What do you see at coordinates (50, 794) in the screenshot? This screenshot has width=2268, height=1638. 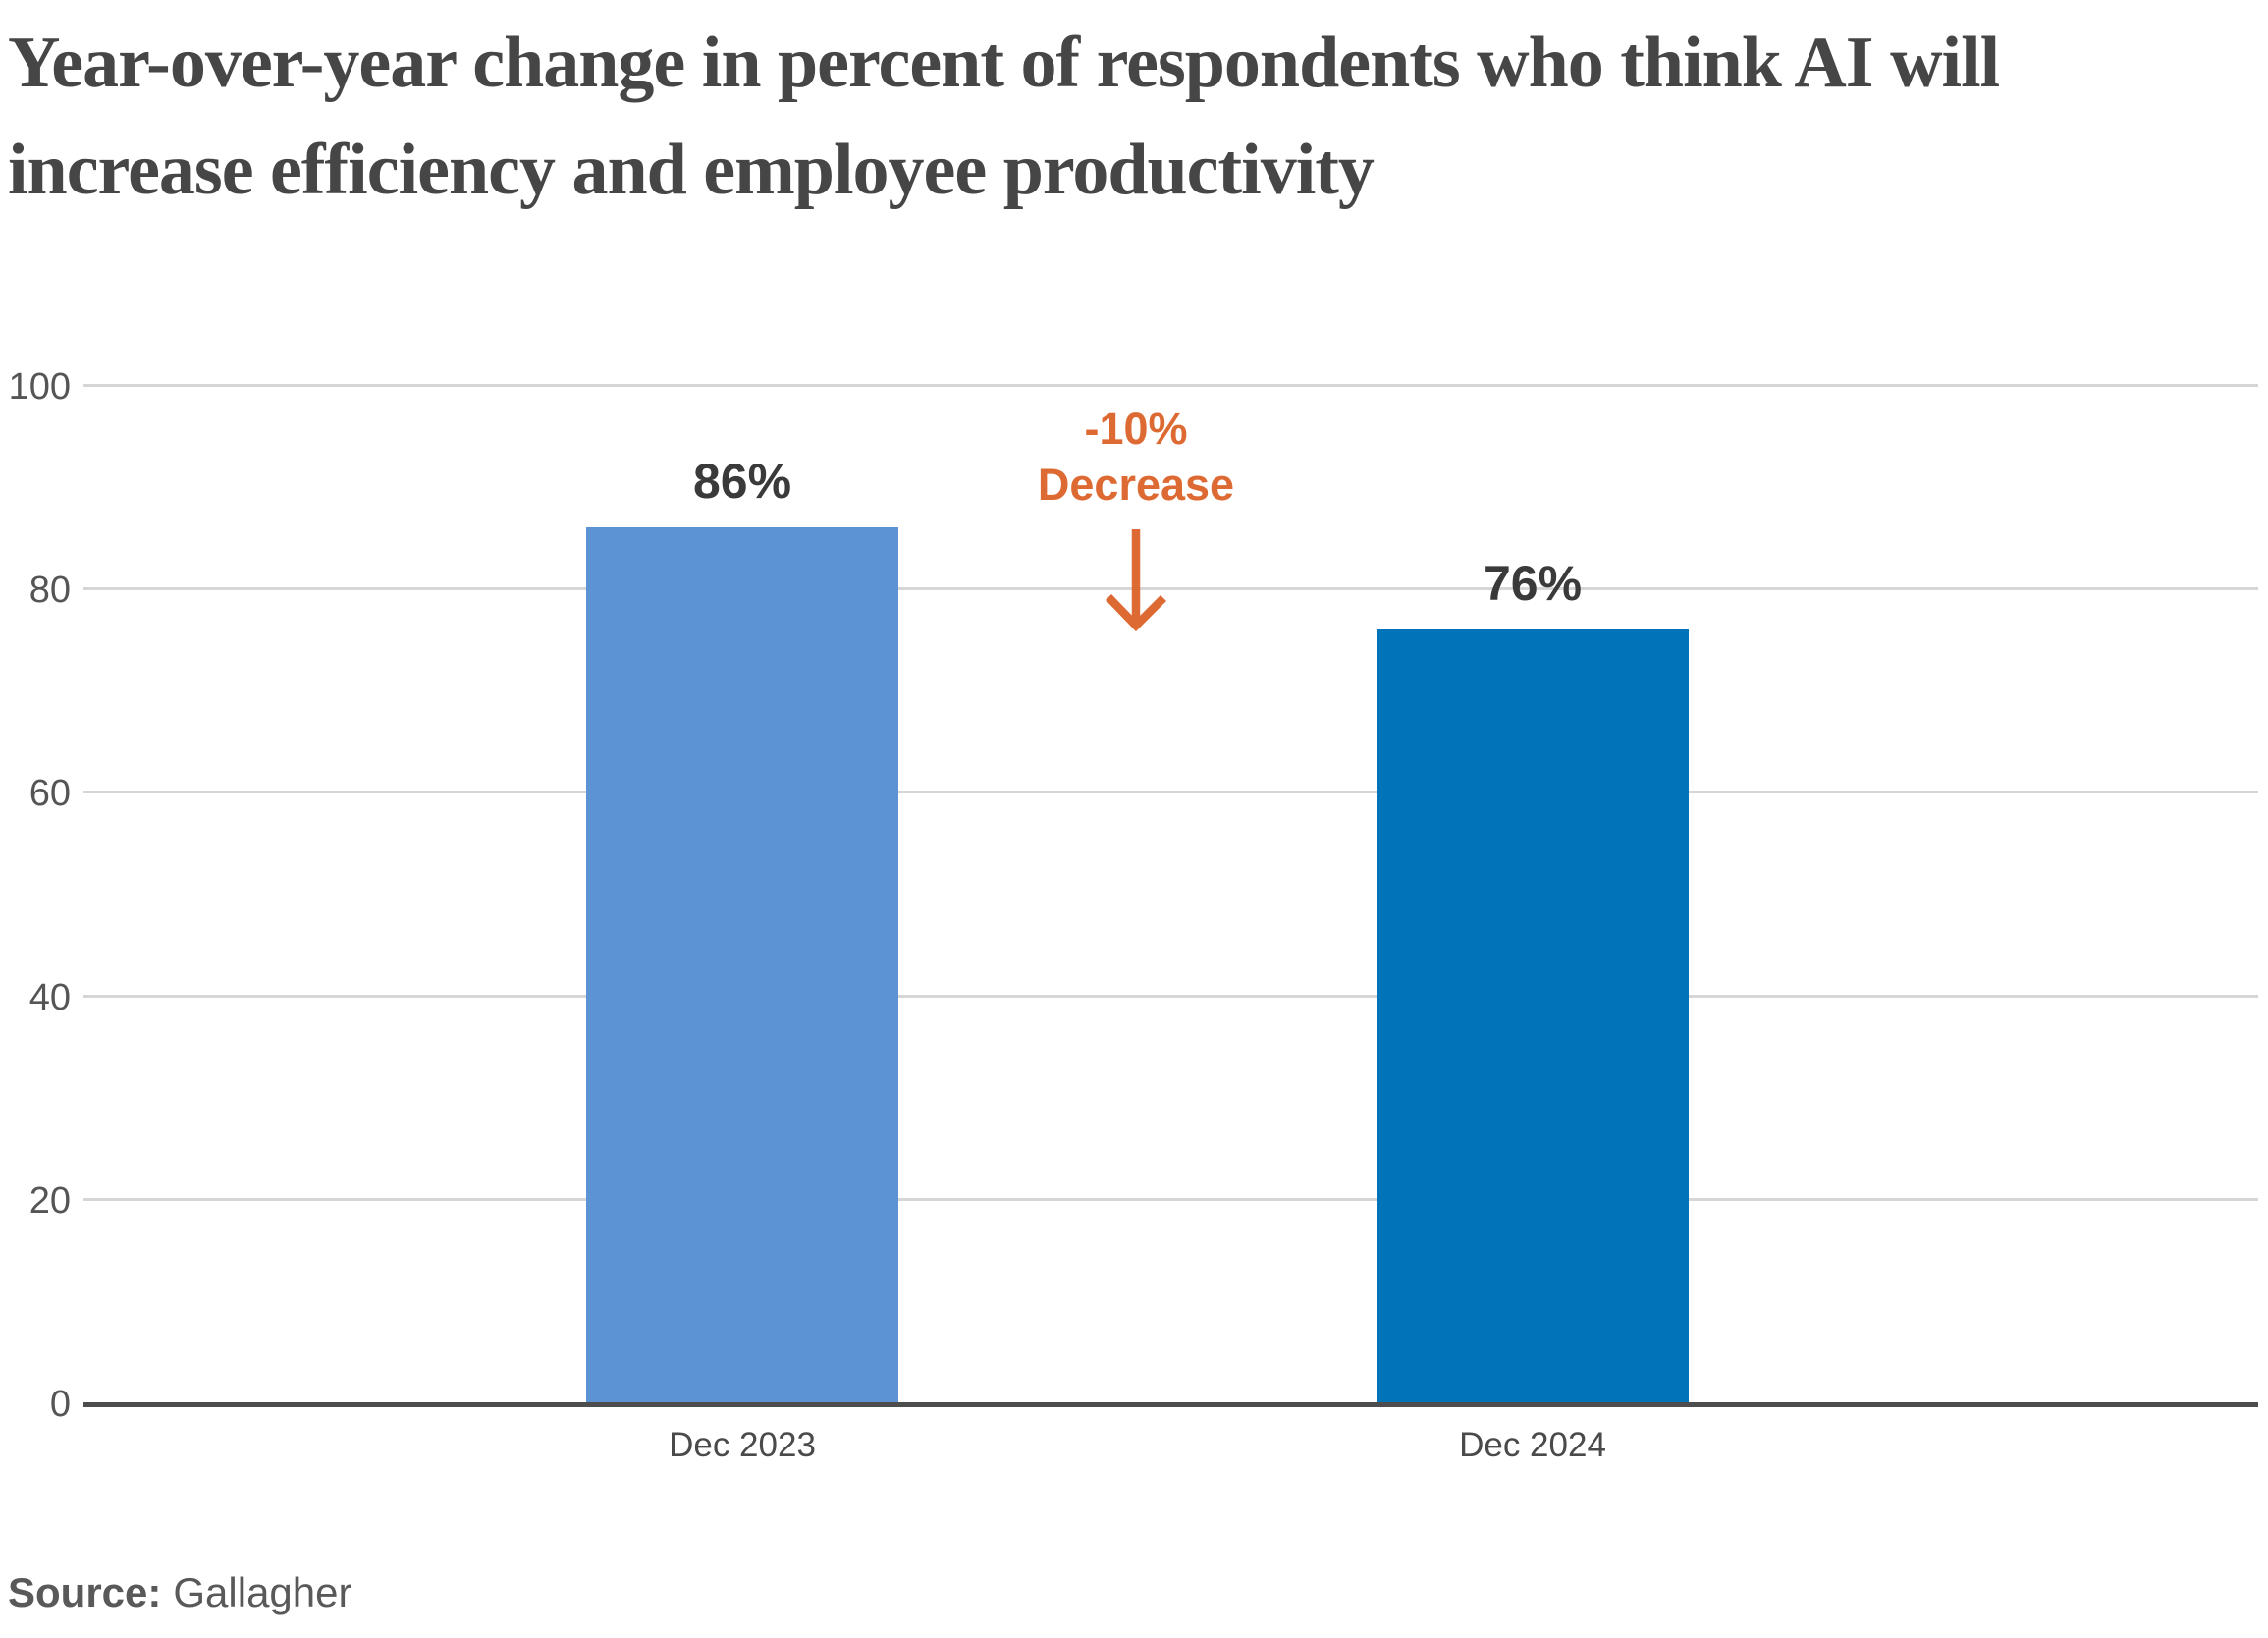 I see `y-tick-label-60: 60` at bounding box center [50, 794].